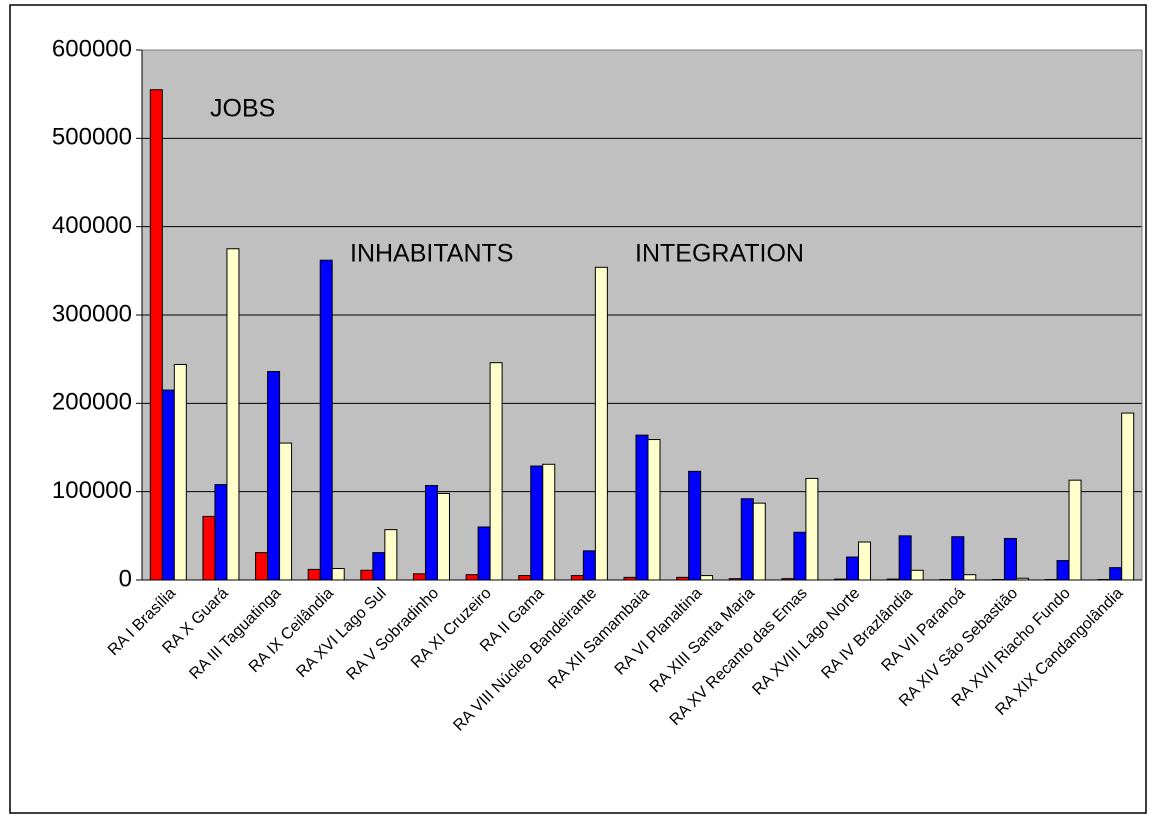 The width and height of the screenshot is (1156, 815). Describe the element at coordinates (92, 48) in the screenshot. I see `y-tick-label: 600000` at that location.